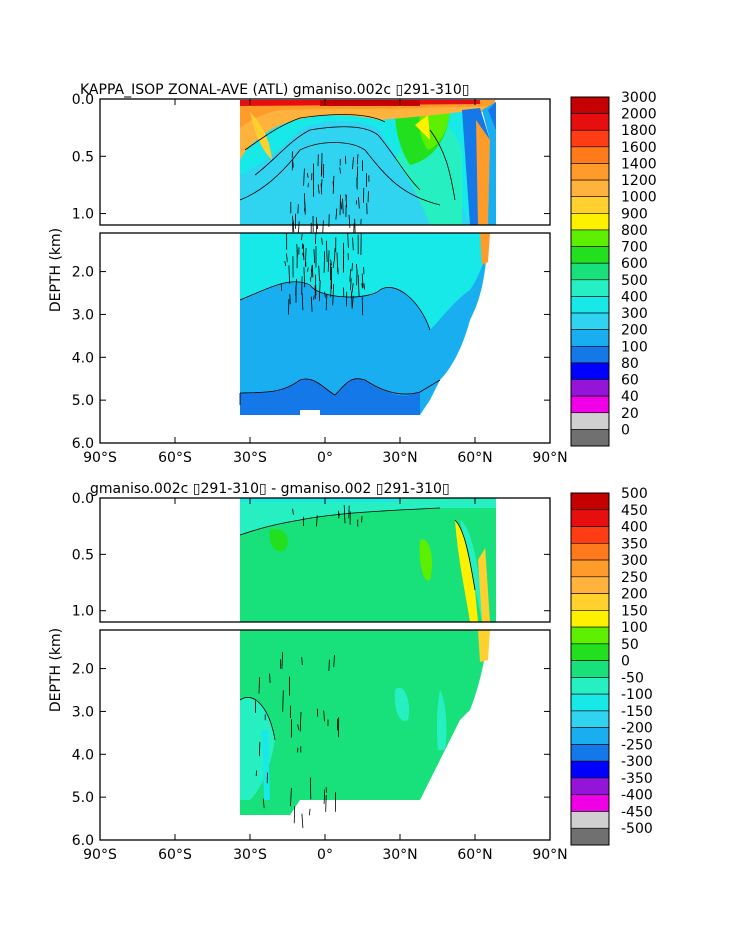 The image size is (733, 945). Describe the element at coordinates (630, 414) in the screenshot. I see `colorbar-label: 20` at that location.